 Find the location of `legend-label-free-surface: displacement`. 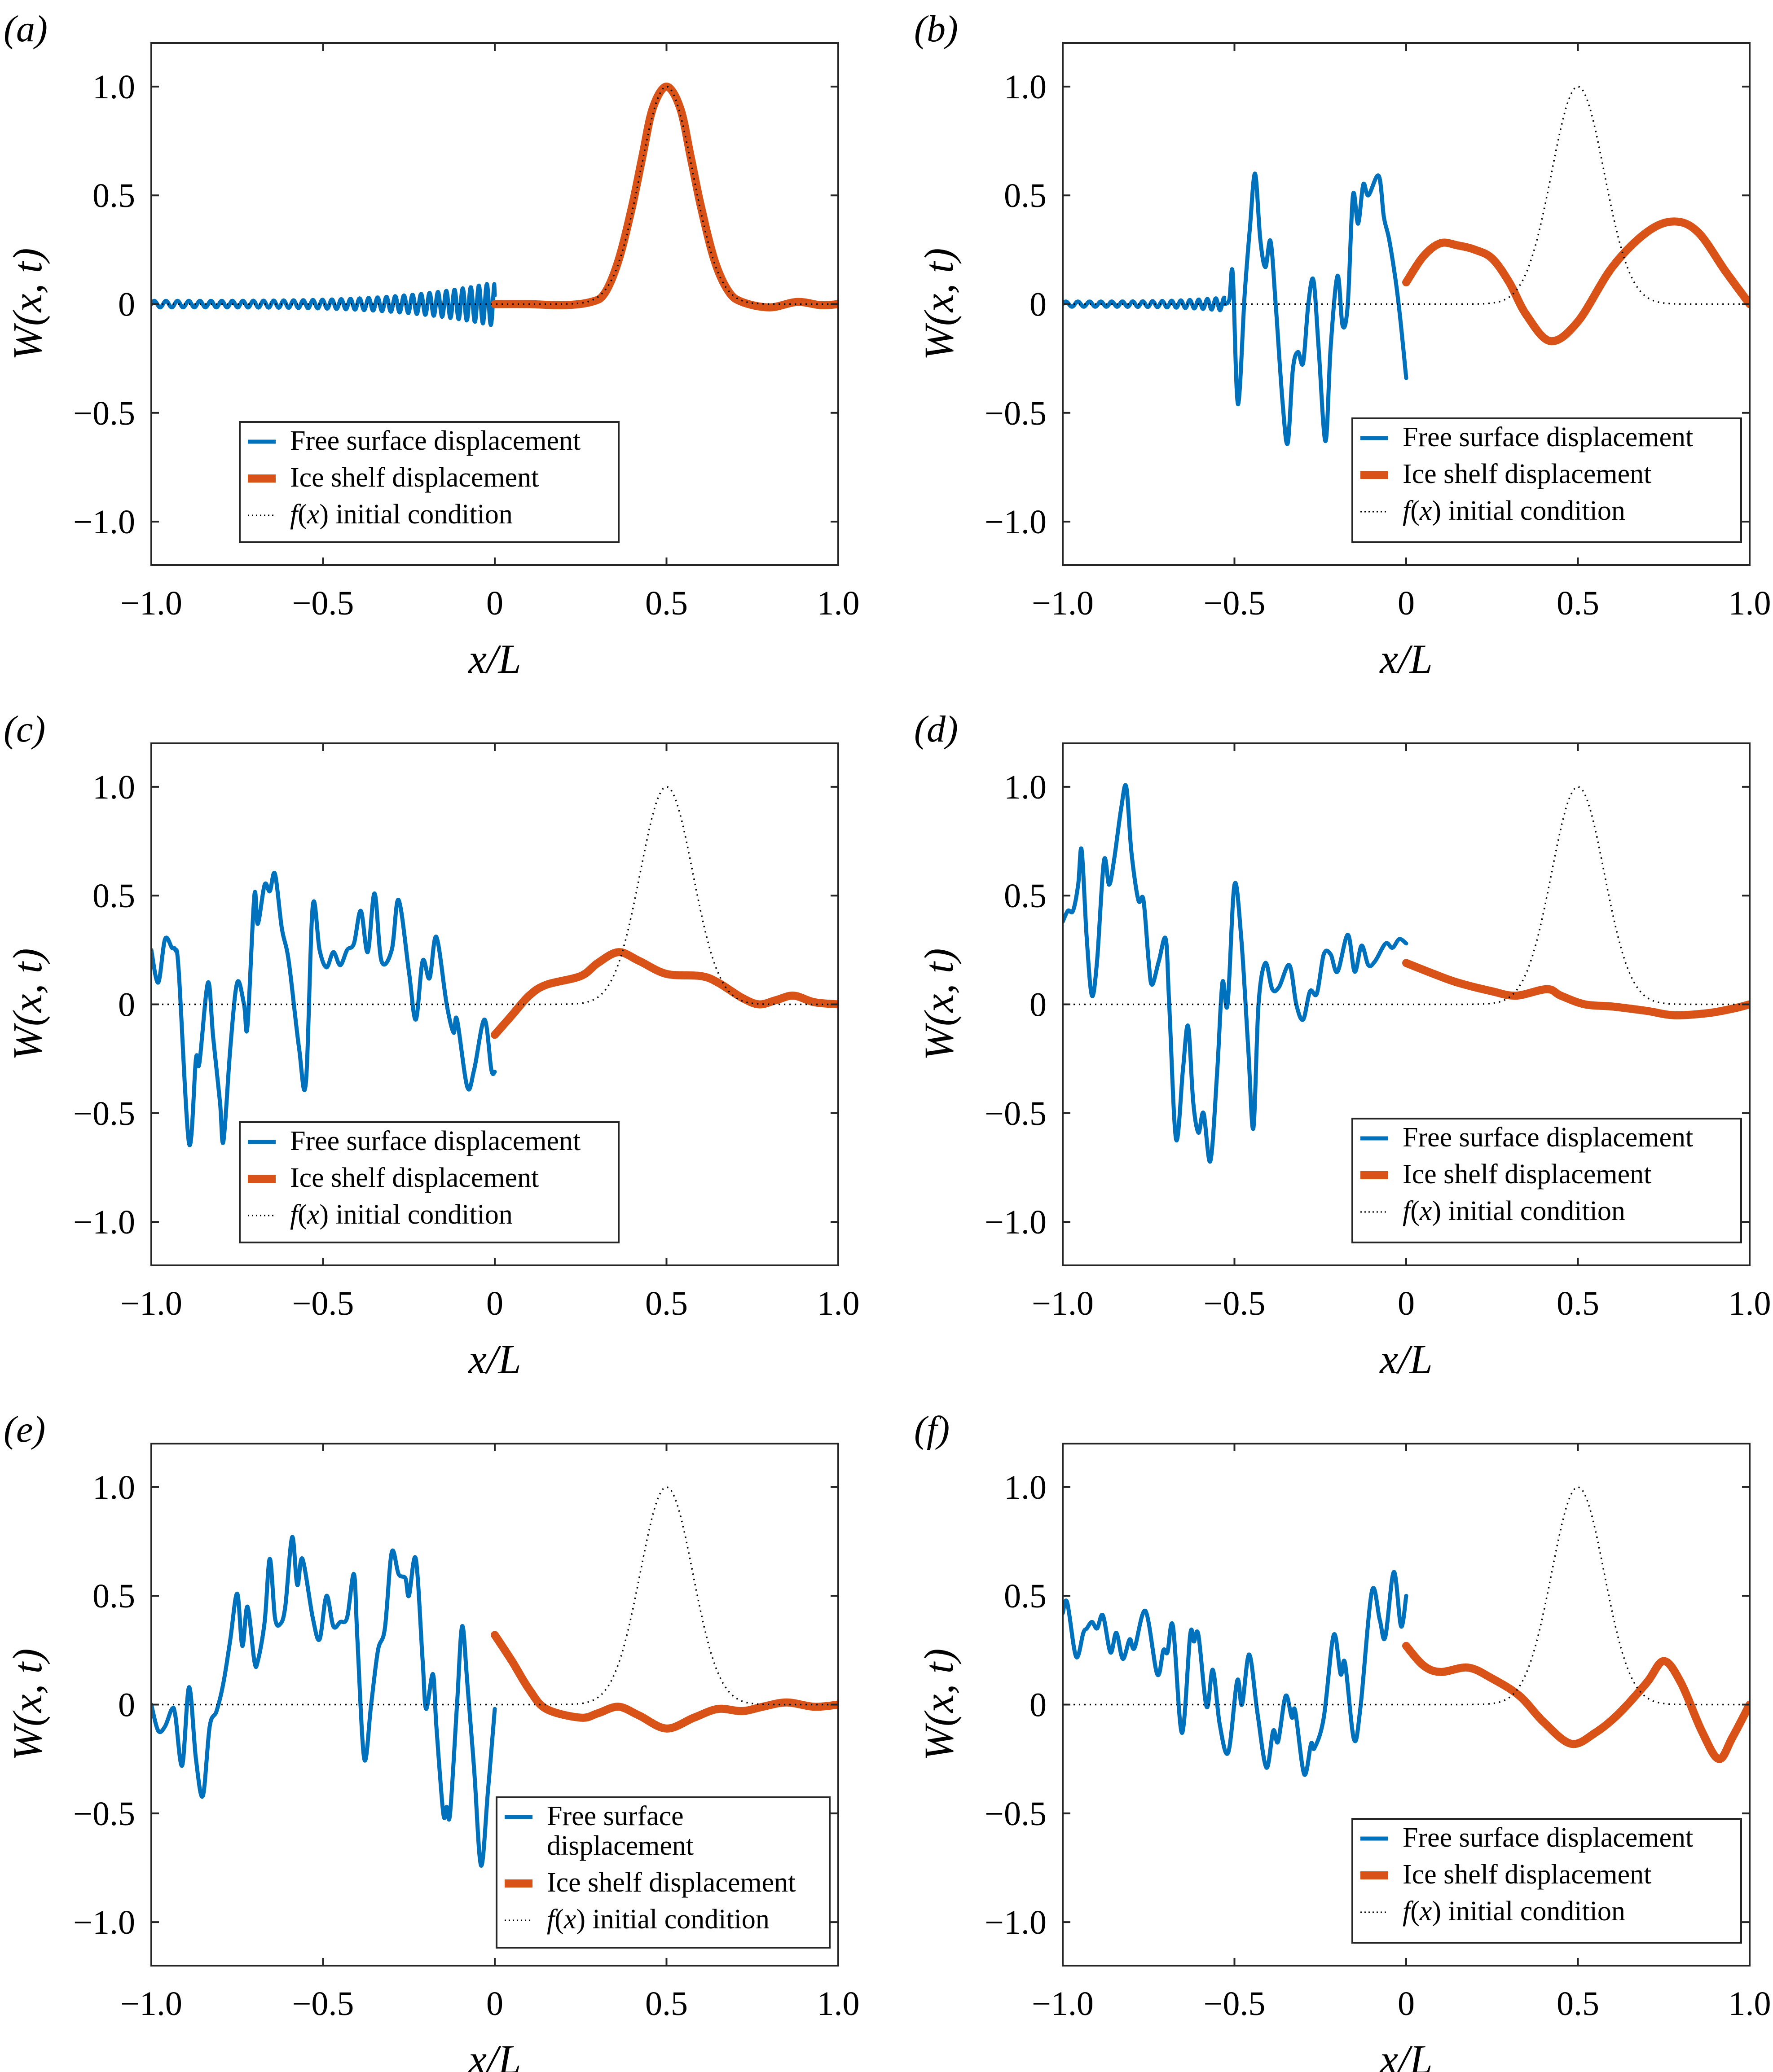

legend-label-free-surface: displacement is located at coordinates (620, 1846).